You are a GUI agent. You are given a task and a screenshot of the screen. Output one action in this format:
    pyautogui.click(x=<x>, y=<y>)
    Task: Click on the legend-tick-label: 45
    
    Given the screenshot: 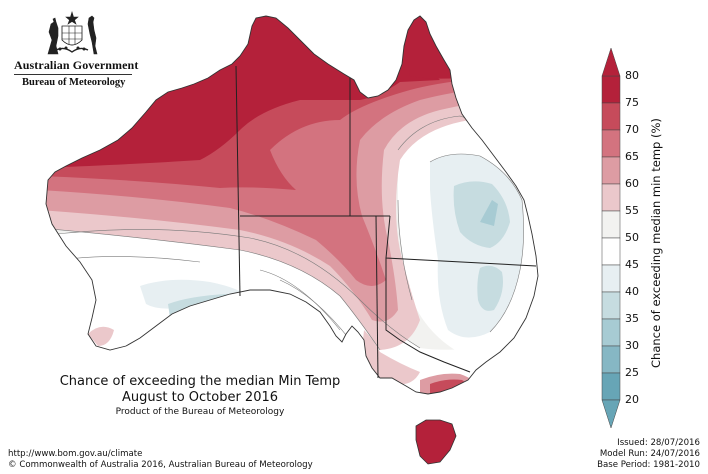 What is the action you would take?
    pyautogui.click(x=632, y=264)
    